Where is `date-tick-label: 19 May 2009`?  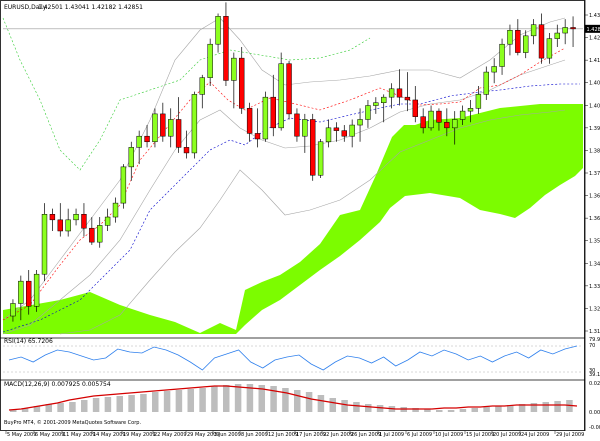 date-tick-label: 19 May 2009 is located at coordinates (139, 434).